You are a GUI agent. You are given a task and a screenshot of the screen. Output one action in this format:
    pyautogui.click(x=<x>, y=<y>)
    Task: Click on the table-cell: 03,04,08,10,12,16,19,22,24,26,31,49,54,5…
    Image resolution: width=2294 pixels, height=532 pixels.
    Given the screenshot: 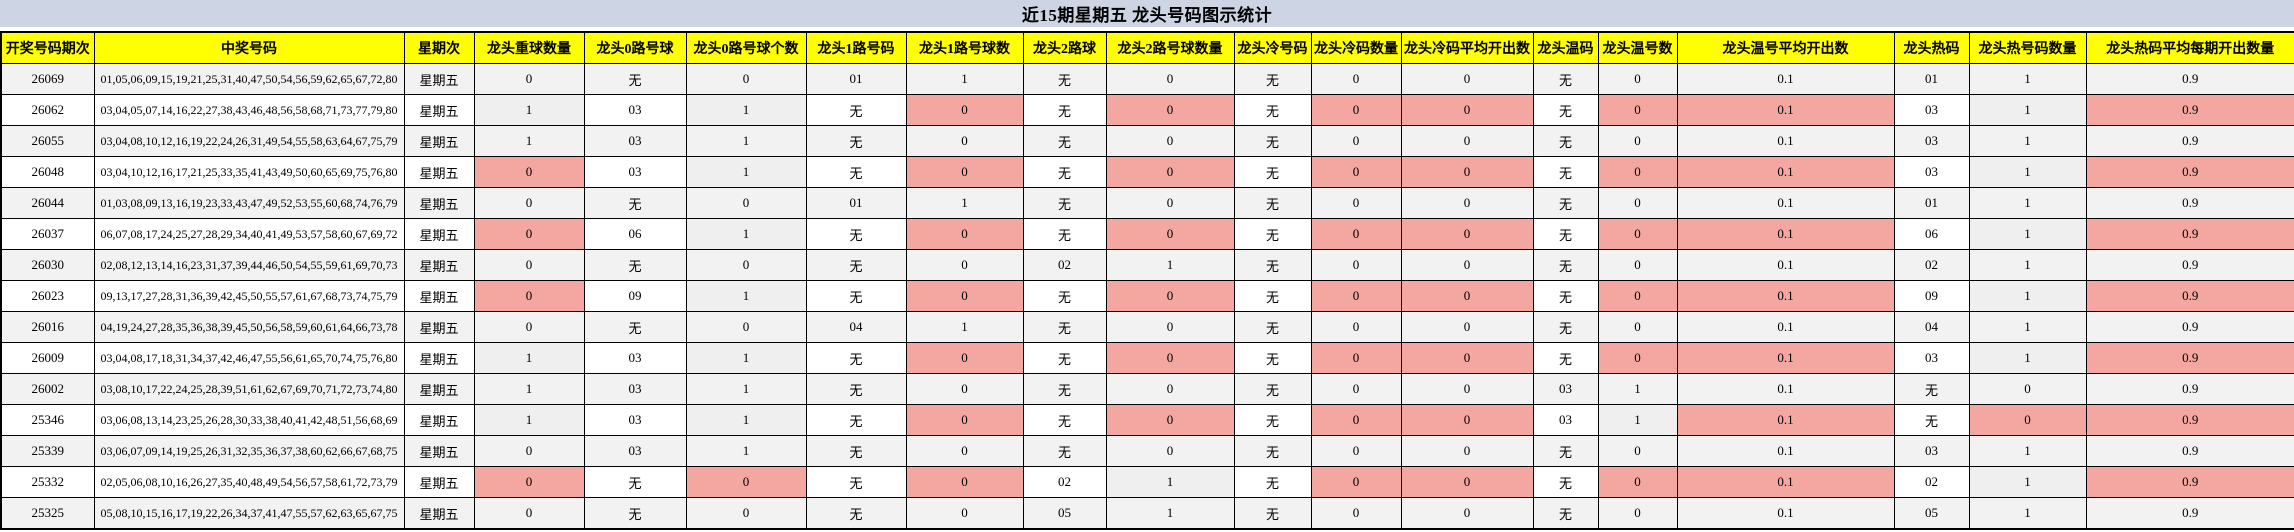 What is the action you would take?
    pyautogui.click(x=249, y=141)
    